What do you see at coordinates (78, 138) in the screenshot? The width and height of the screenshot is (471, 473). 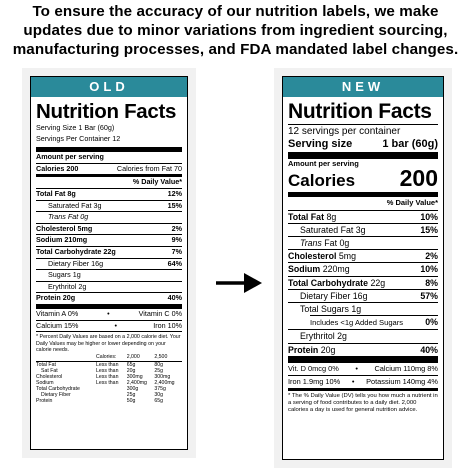 I see `old-servings-per-container: Servings Per Container 12` at bounding box center [78, 138].